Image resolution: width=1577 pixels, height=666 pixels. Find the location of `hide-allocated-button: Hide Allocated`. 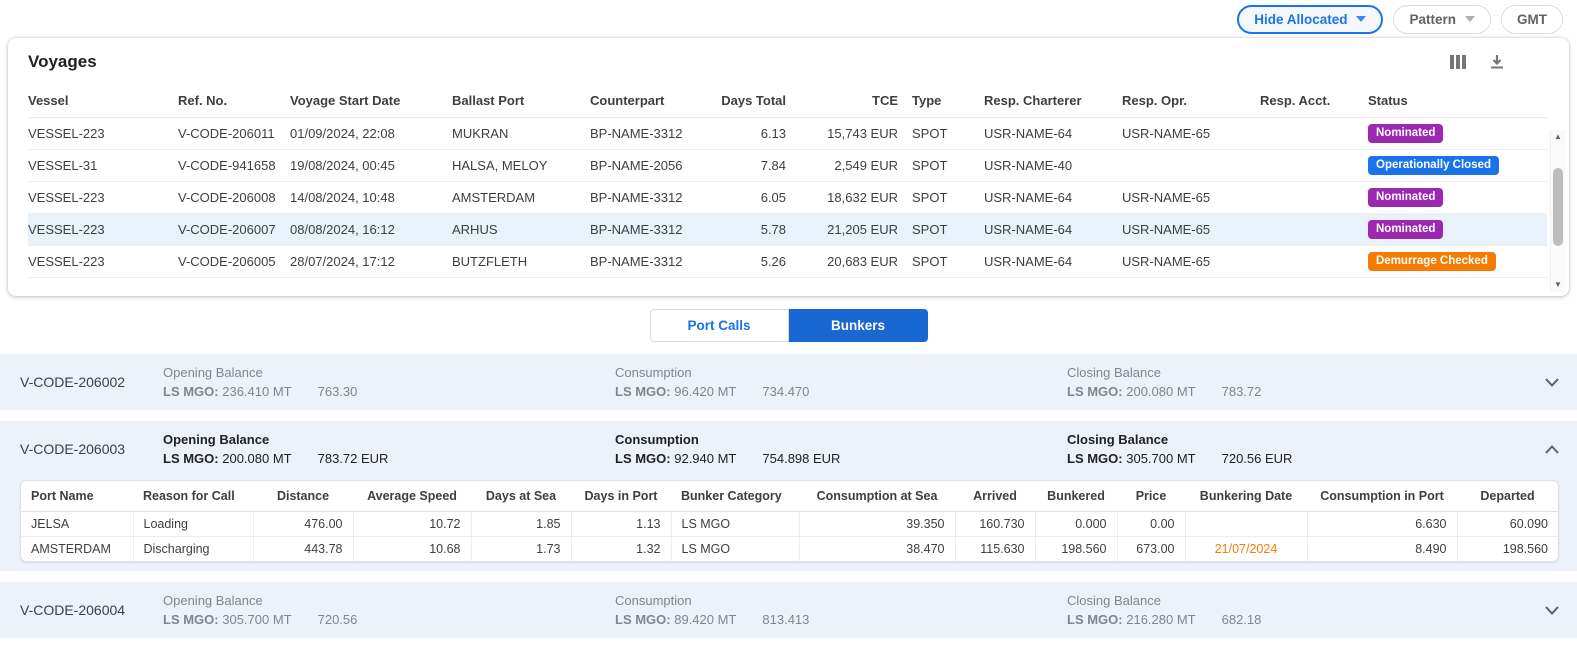

hide-allocated-button: Hide Allocated is located at coordinates (1310, 19).